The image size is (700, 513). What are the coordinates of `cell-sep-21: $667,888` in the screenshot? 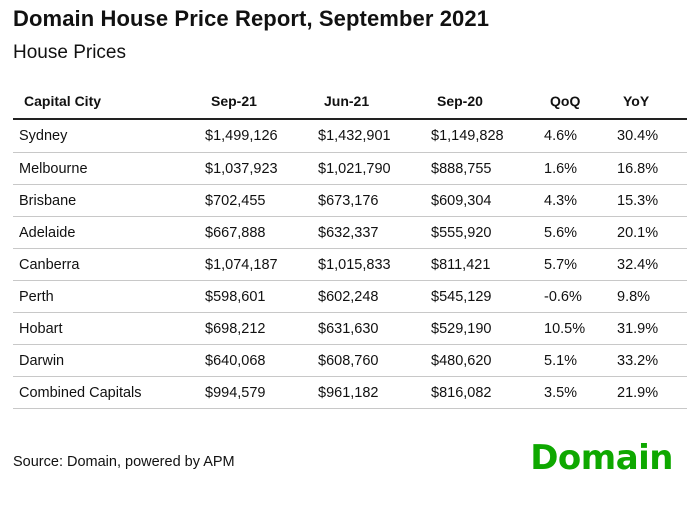 It's located at (255, 232).